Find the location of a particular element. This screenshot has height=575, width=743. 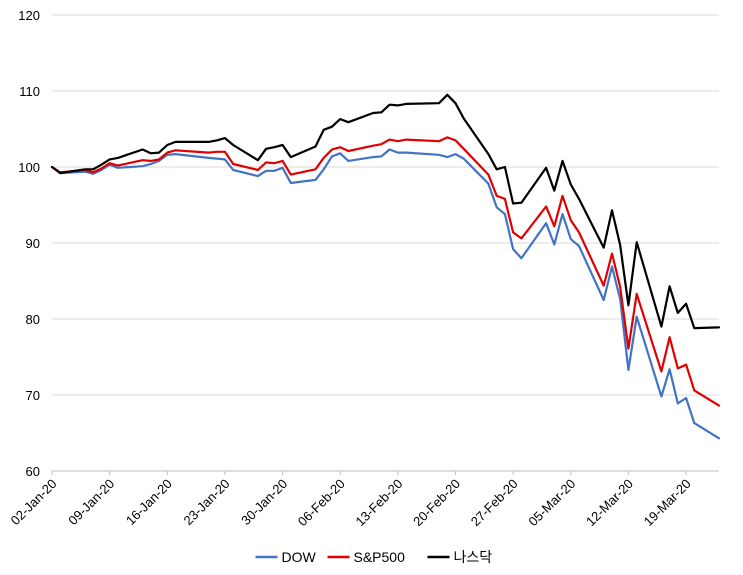

y-tick-label: 80 is located at coordinates (33, 319).